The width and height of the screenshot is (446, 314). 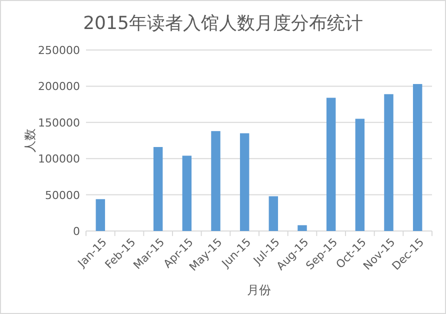 I want to click on ylabel: 人数, so click(x=30, y=140).